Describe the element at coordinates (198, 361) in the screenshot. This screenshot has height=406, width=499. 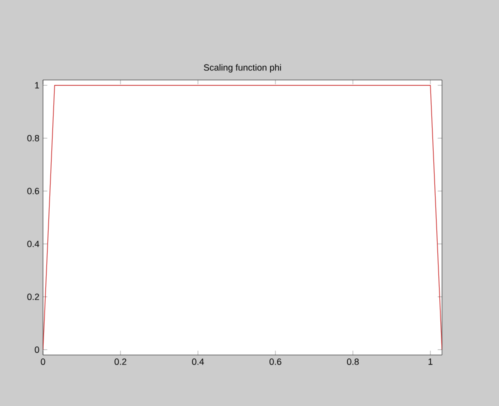
I see `x-tick-label: 0.4` at that location.